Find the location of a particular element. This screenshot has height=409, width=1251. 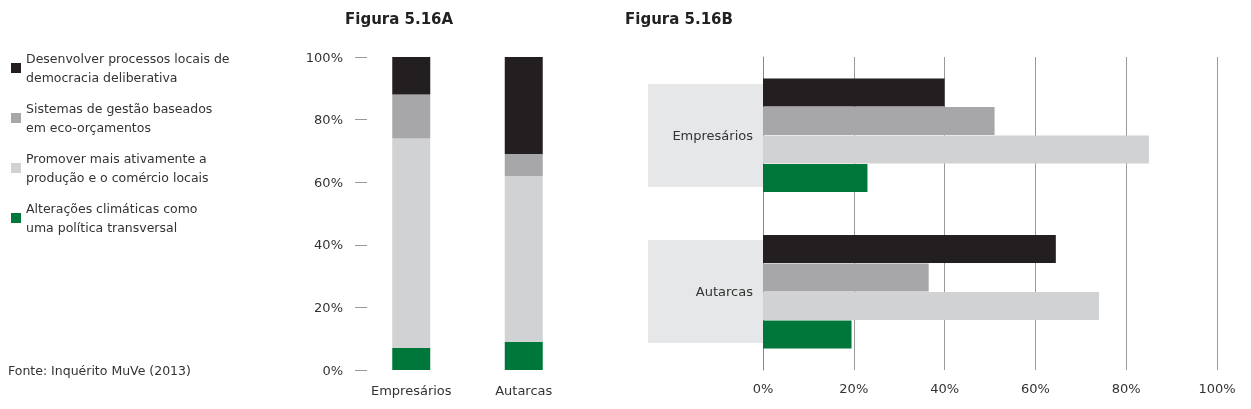

x-tick-label: Empresários is located at coordinates (411, 390).